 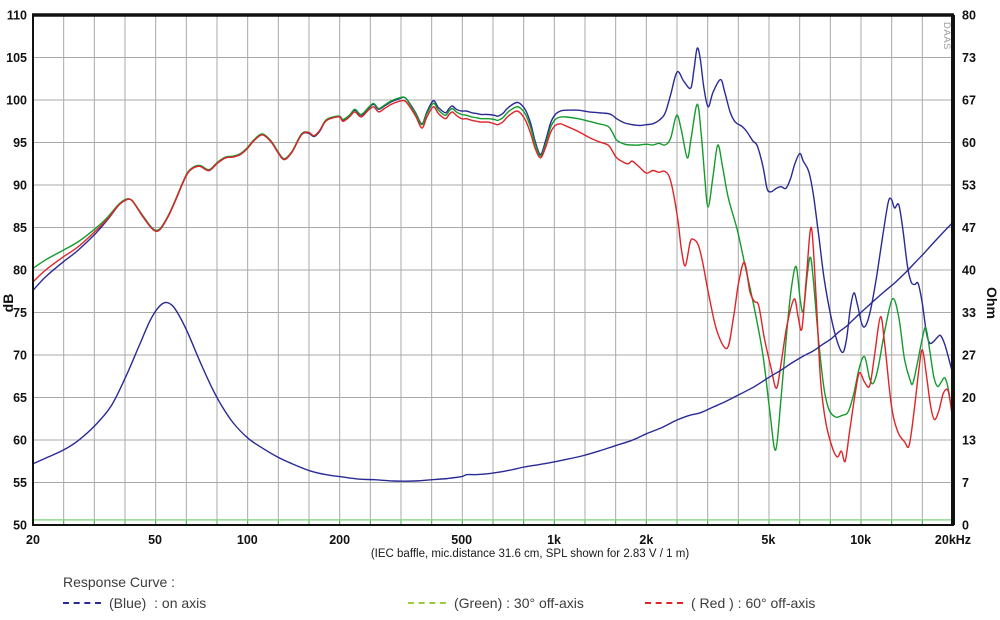 I want to click on y-right-tick-label: 27, so click(x=969, y=356).